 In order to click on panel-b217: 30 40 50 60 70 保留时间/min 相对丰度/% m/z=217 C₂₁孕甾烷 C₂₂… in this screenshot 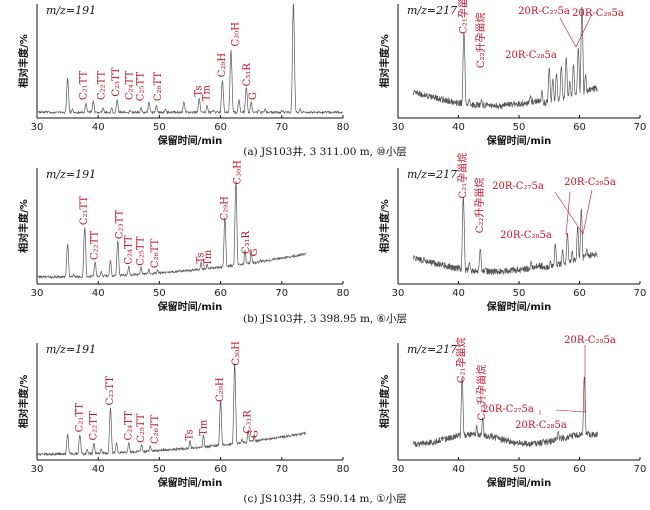, I will do `click(512, 233)`.